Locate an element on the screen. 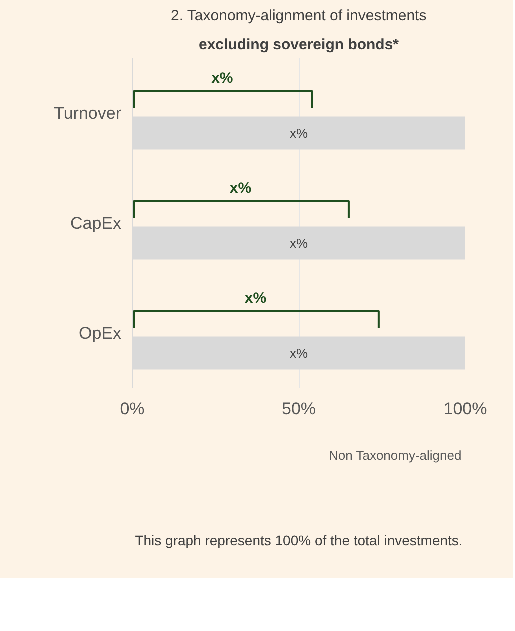  y-tick-label: OpEx is located at coordinates (100, 333).